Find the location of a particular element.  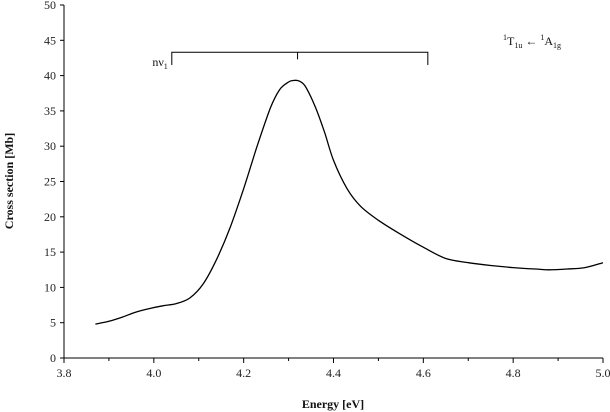

x-tick-label: 4.2 is located at coordinates (243, 373).